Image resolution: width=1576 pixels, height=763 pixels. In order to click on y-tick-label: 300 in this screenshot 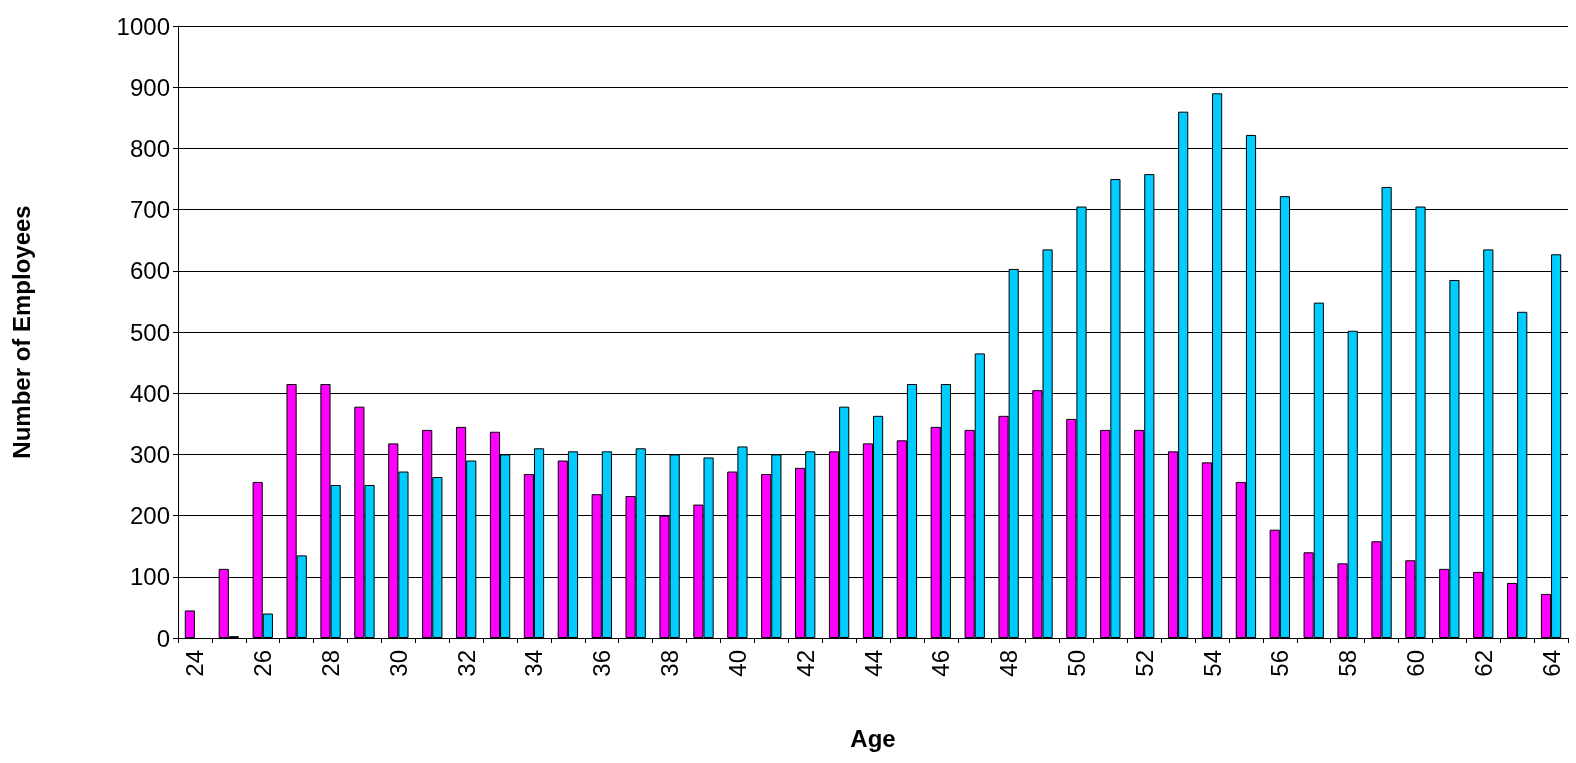, I will do `click(149, 454)`.